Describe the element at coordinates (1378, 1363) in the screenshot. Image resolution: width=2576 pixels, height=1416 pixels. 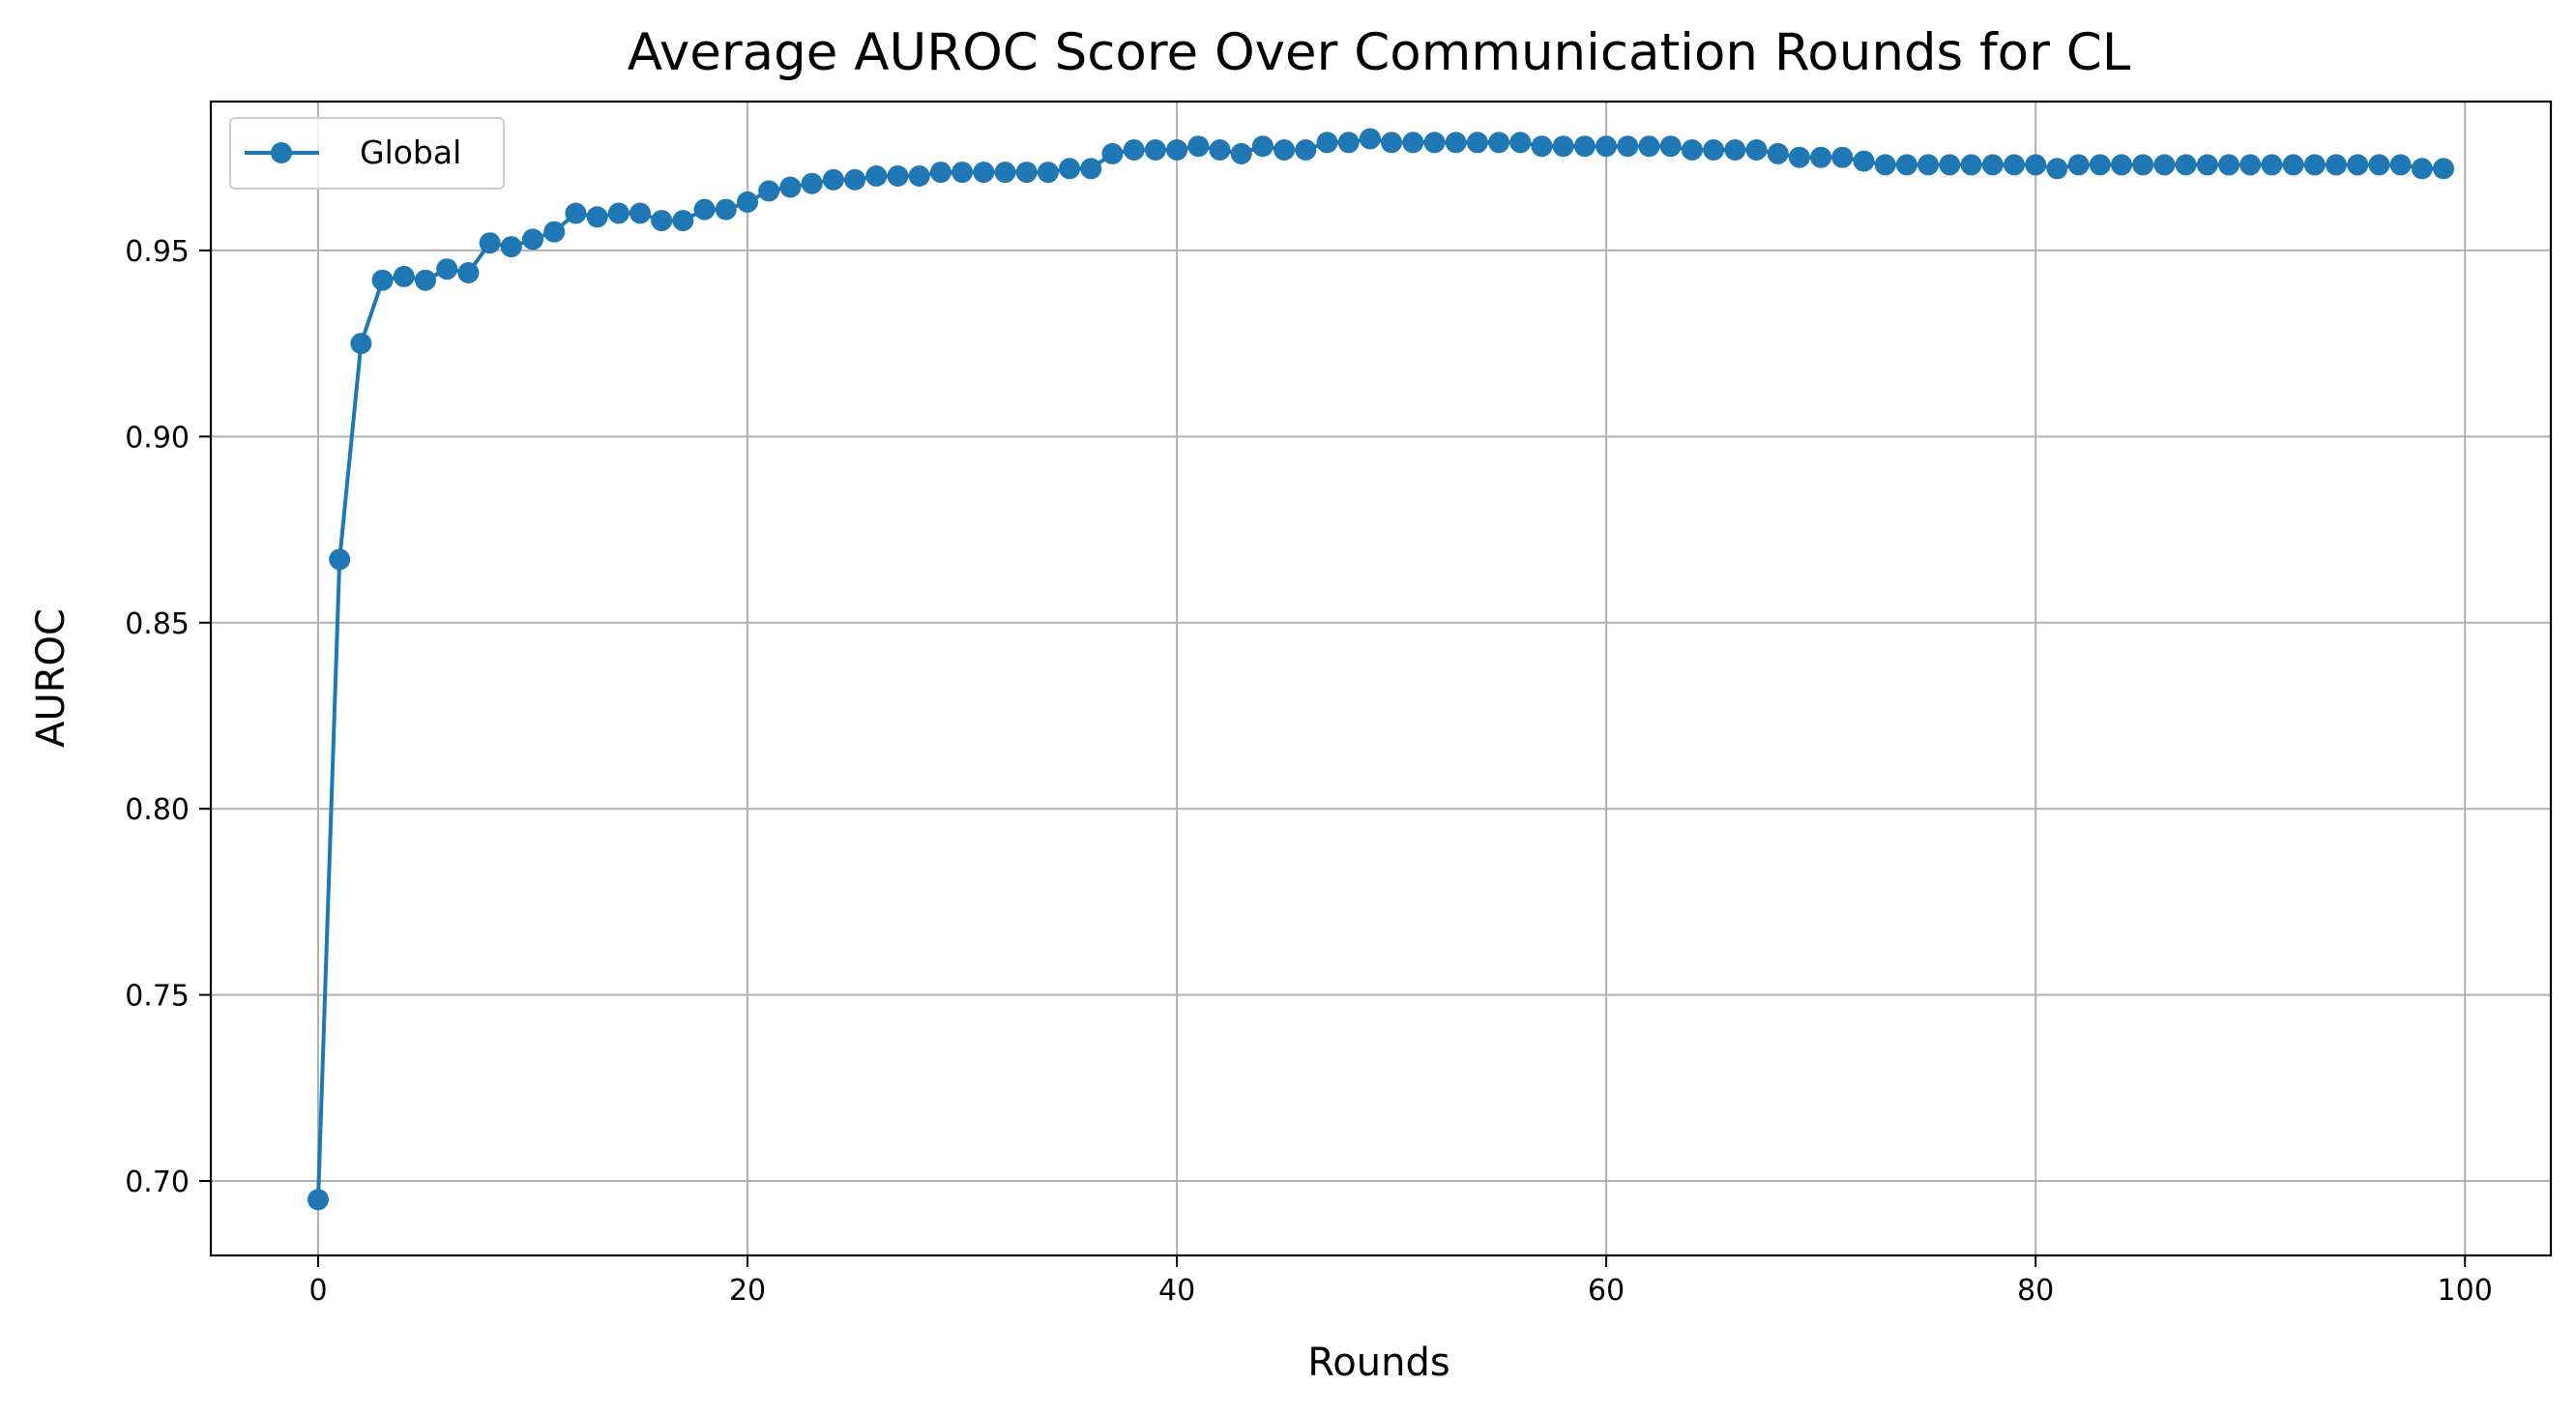
I see `x-axis-title: Rounds` at that location.